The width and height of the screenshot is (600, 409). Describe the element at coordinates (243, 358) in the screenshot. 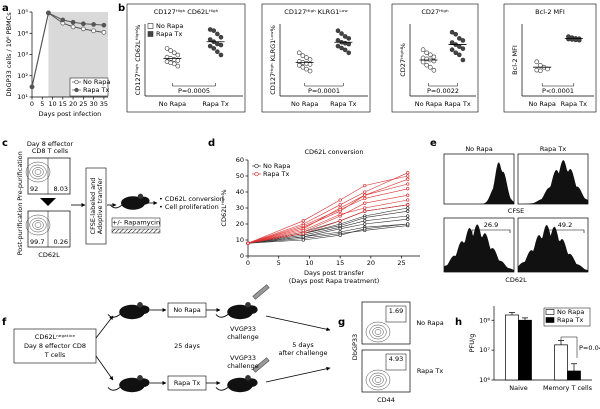

I see `challenge-label: VVGP33` at that location.